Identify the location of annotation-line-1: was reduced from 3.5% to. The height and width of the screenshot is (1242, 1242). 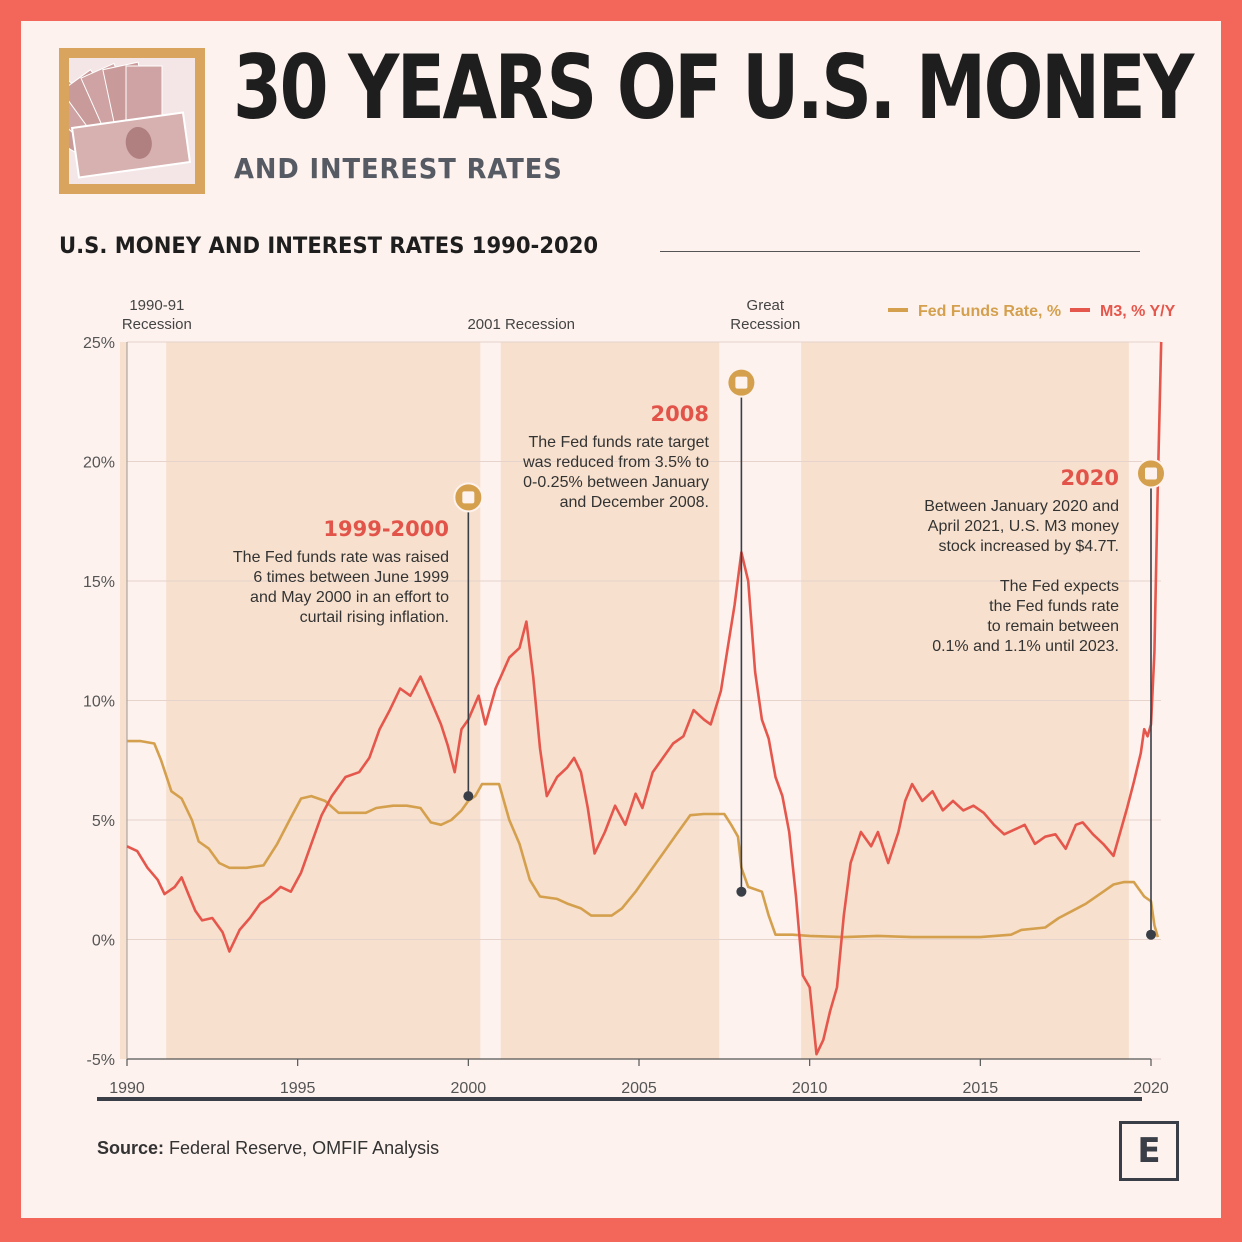
(615, 462).